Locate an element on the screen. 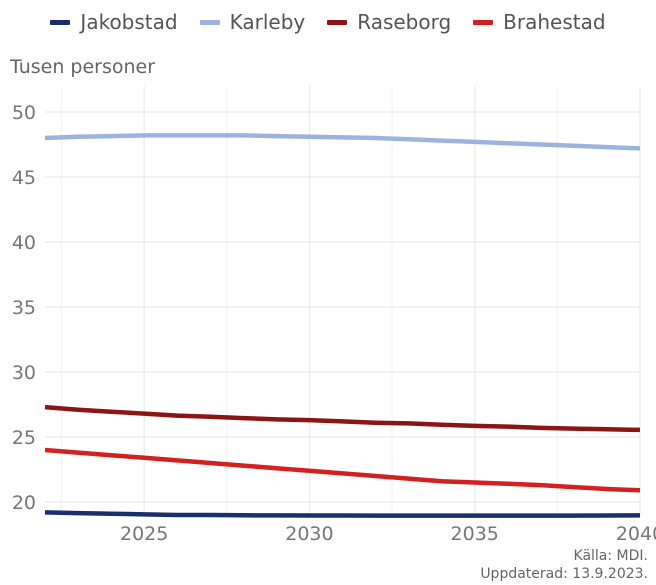 The height and width of the screenshot is (585, 656). x-tick-label-2030: 2030 is located at coordinates (309, 534).